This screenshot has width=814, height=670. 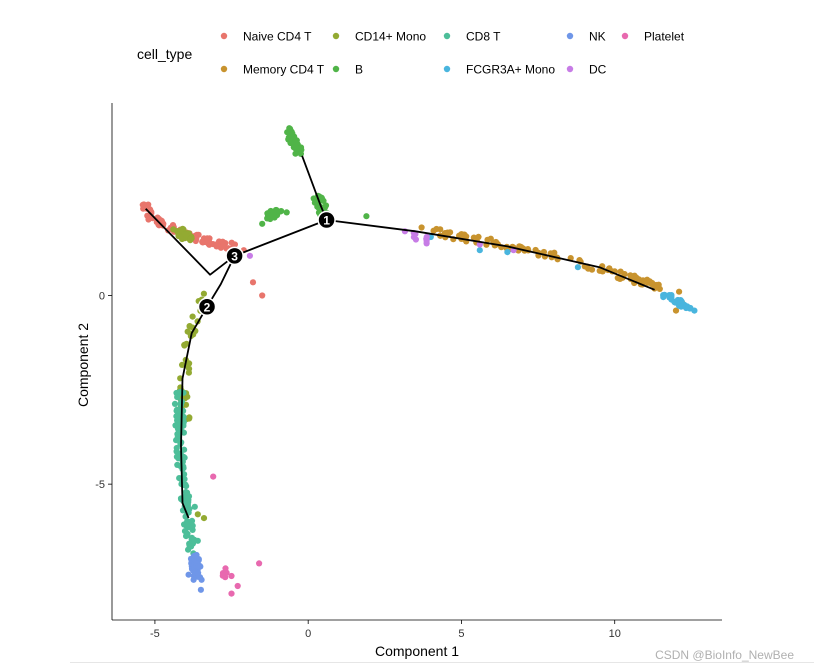 I want to click on legend-label: CD8 T, so click(x=483, y=37).